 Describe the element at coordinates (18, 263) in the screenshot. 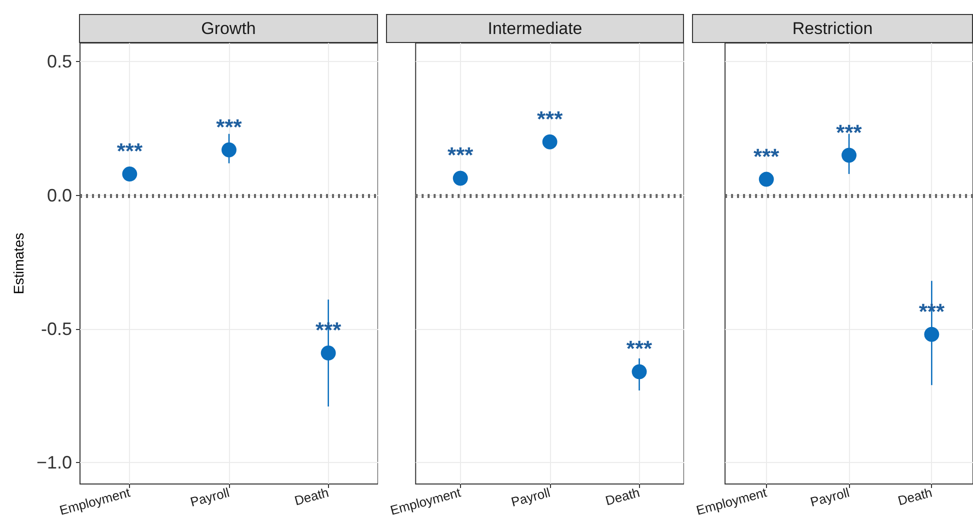

I see `y-axis-title: Estimates` at that location.